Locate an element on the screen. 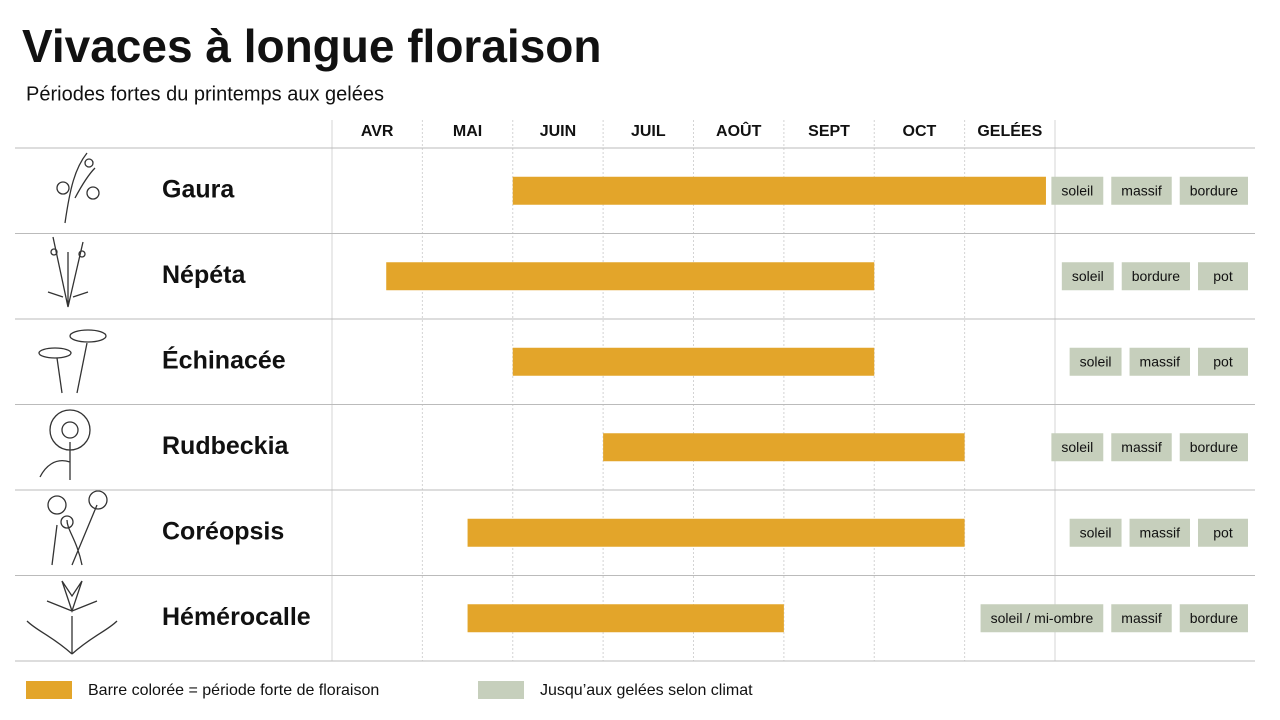  month-label: GELÉES is located at coordinates (1009, 130).